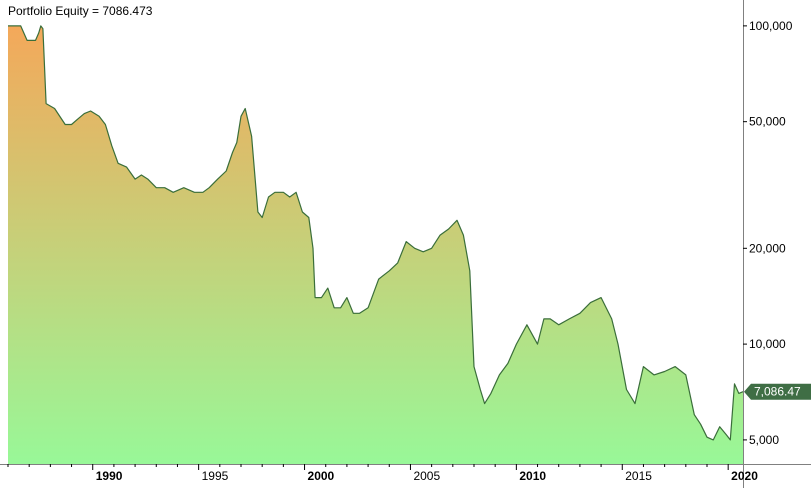 The image size is (811, 488). What do you see at coordinates (109, 476) in the screenshot?
I see `x-tick-label: 1990` at bounding box center [109, 476].